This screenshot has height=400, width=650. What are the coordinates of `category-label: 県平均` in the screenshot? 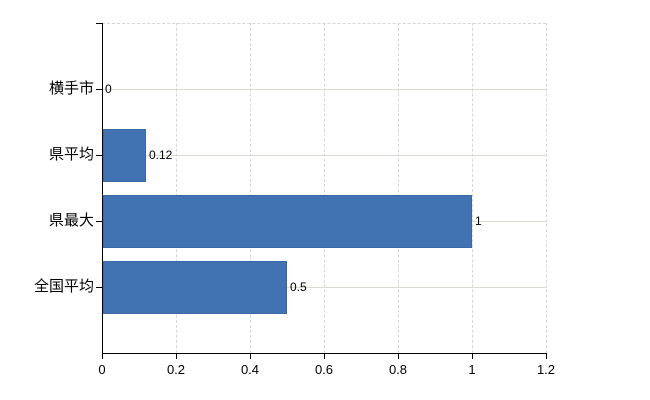 It's located at (71, 154).